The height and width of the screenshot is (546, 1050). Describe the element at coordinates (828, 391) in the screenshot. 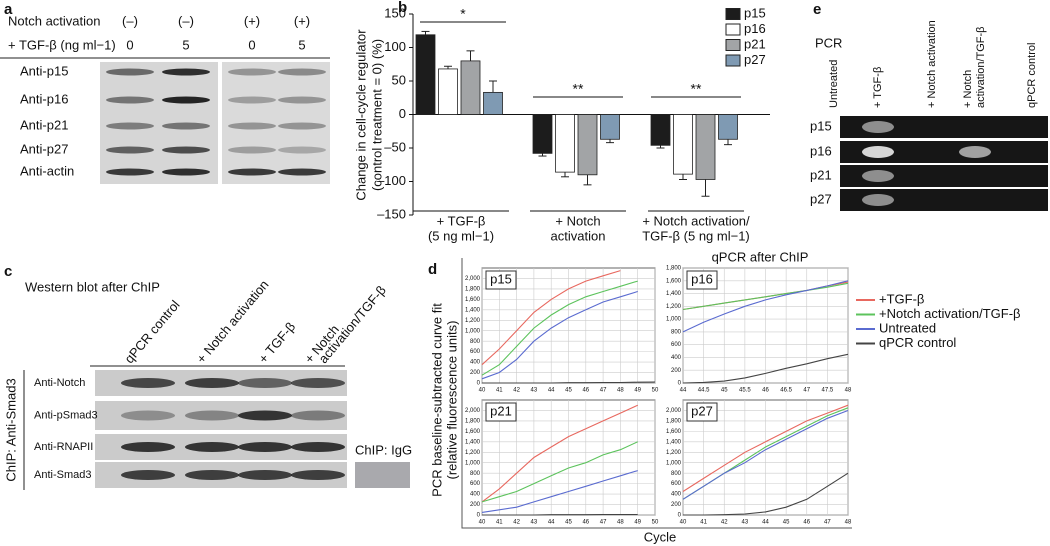

I see `x-tick-label: 47.5` at that location.